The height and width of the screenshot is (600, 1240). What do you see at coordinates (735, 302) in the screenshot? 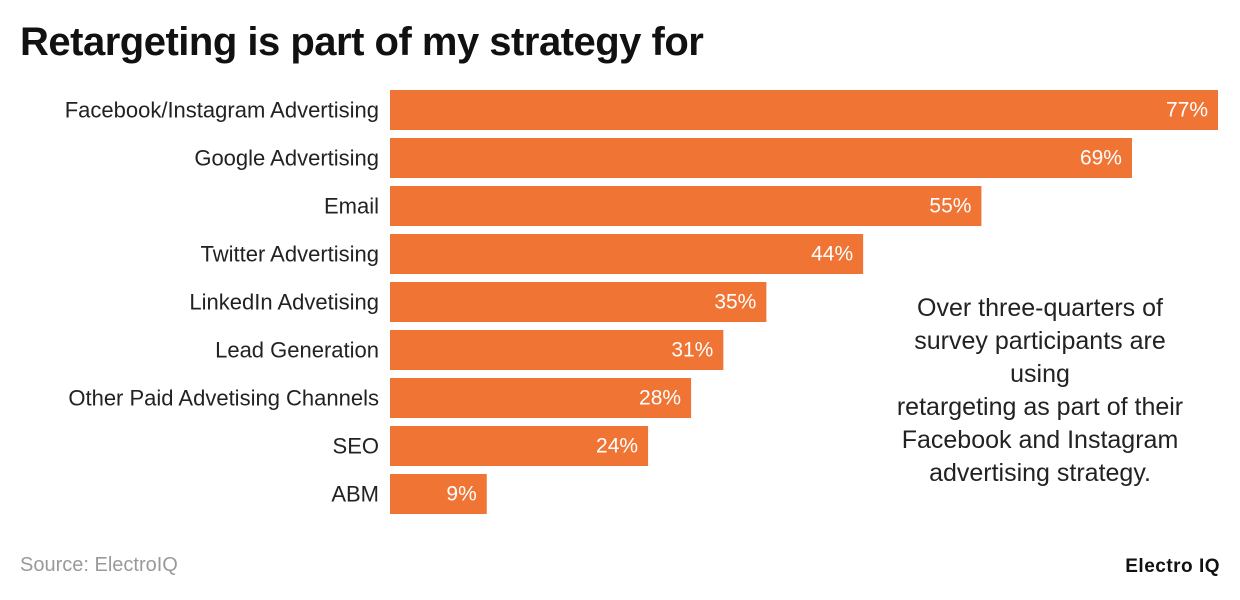
I see `value-label: 35%` at bounding box center [735, 302].